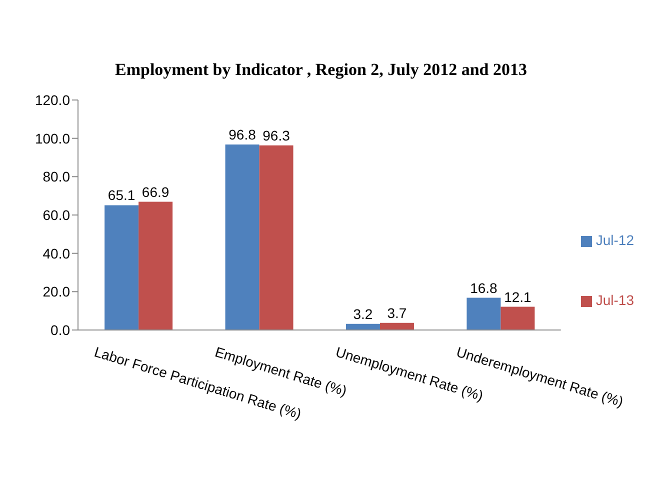 The width and height of the screenshot is (662, 491). What do you see at coordinates (56, 292) in the screenshot?
I see `y-tick-label: 20.0` at bounding box center [56, 292].